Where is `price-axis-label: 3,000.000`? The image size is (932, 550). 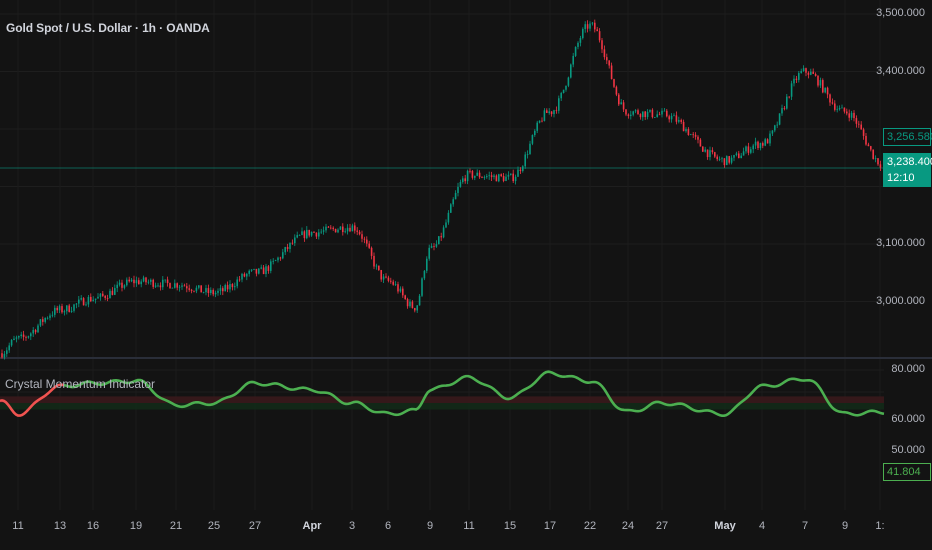
price-axis-label: 3,000.000 is located at coordinates (900, 301).